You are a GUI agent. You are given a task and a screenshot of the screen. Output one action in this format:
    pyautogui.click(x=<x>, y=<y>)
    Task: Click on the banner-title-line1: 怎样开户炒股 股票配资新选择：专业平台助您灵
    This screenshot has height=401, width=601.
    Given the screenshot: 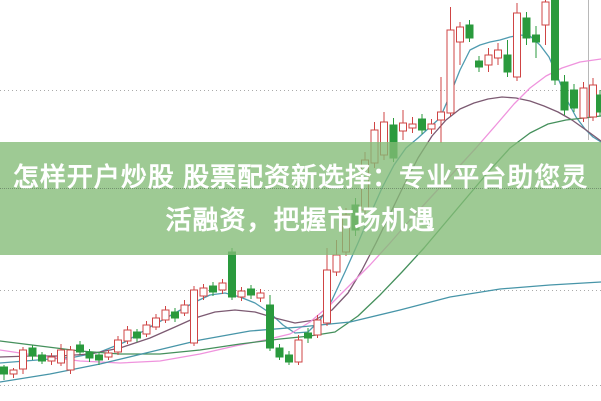 What is the action you would take?
    pyautogui.click(x=300, y=177)
    